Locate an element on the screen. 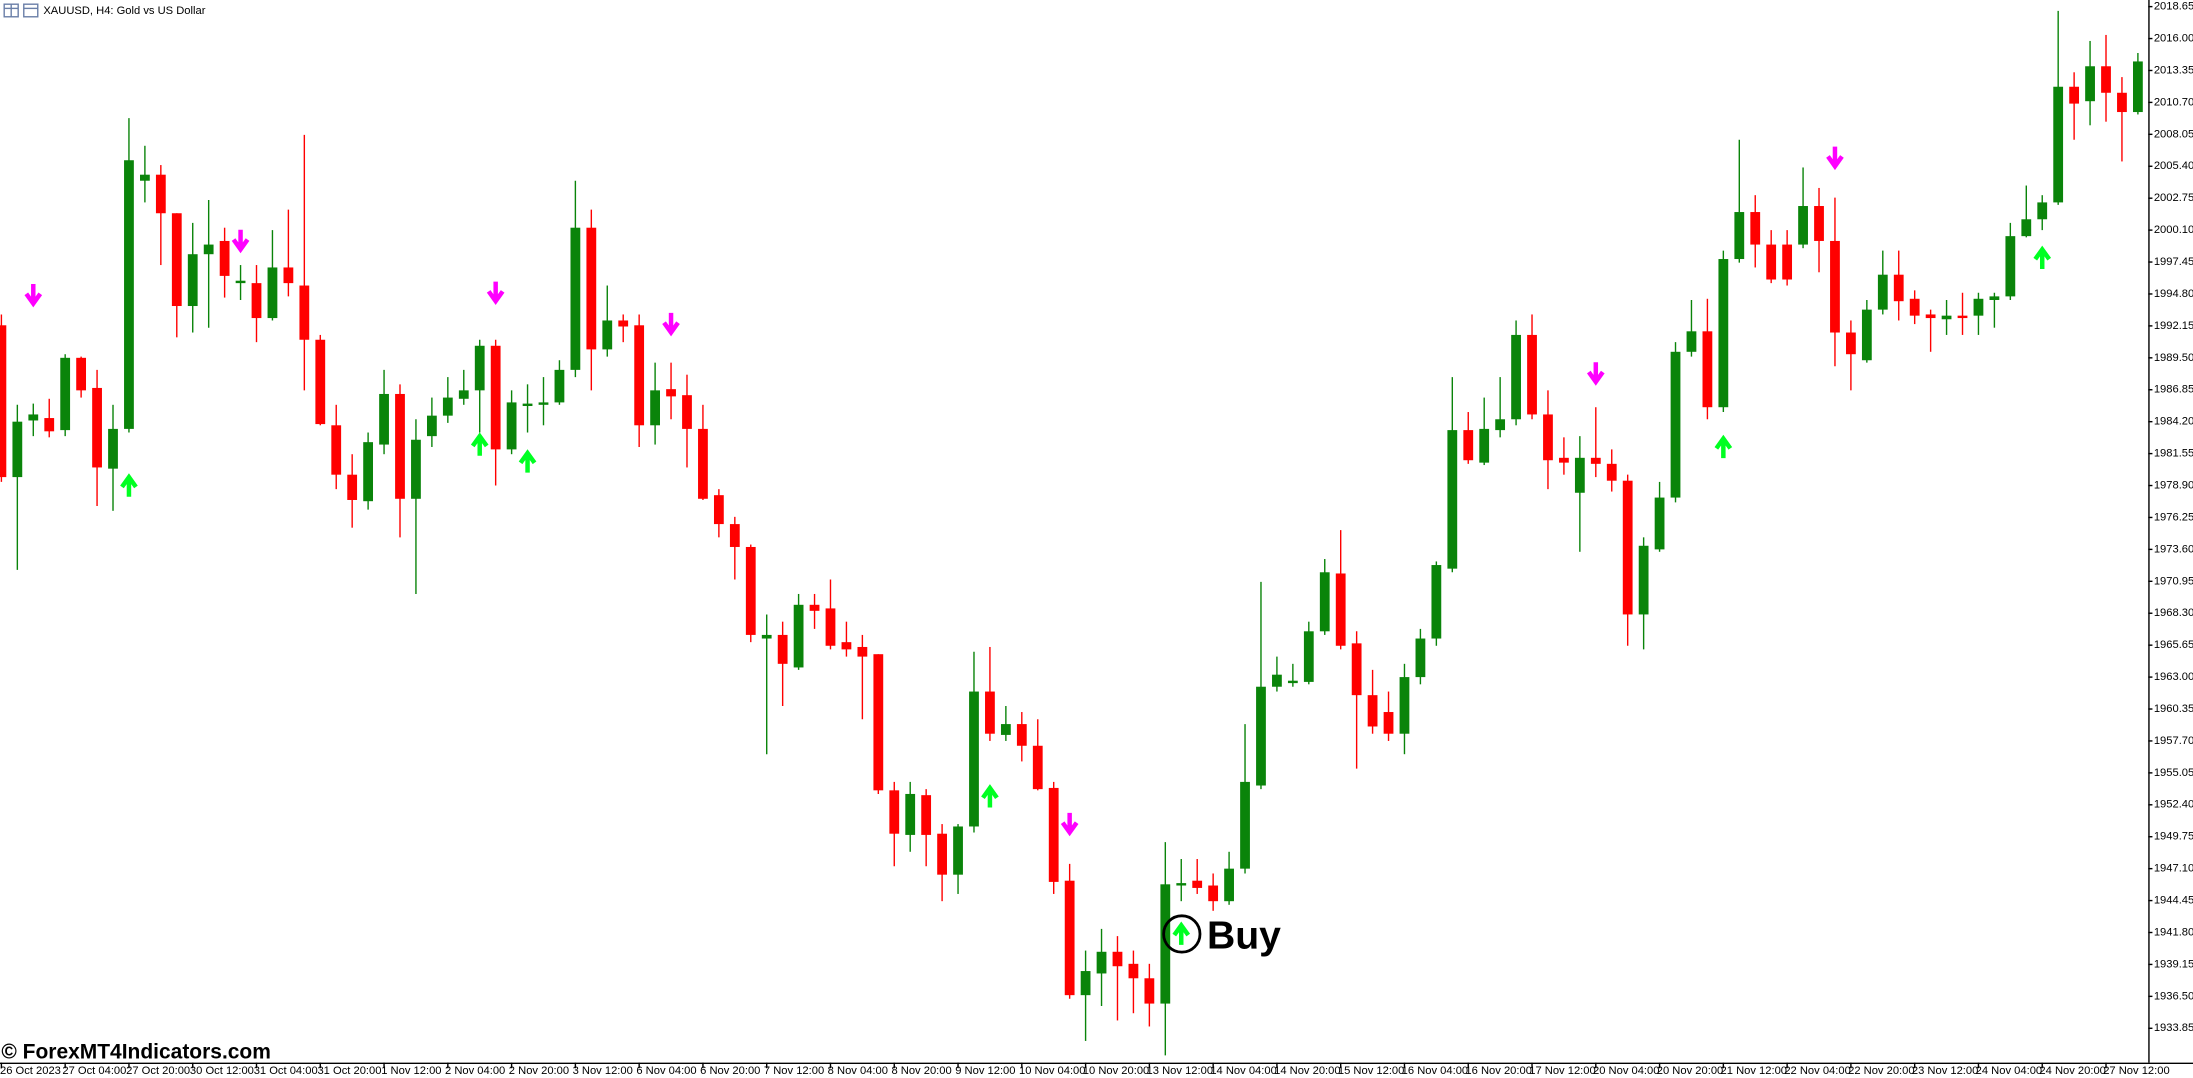 Image resolution: width=2193 pixels, height=1078 pixels. y-tick-label: 2005.40 is located at coordinates (2173, 166).